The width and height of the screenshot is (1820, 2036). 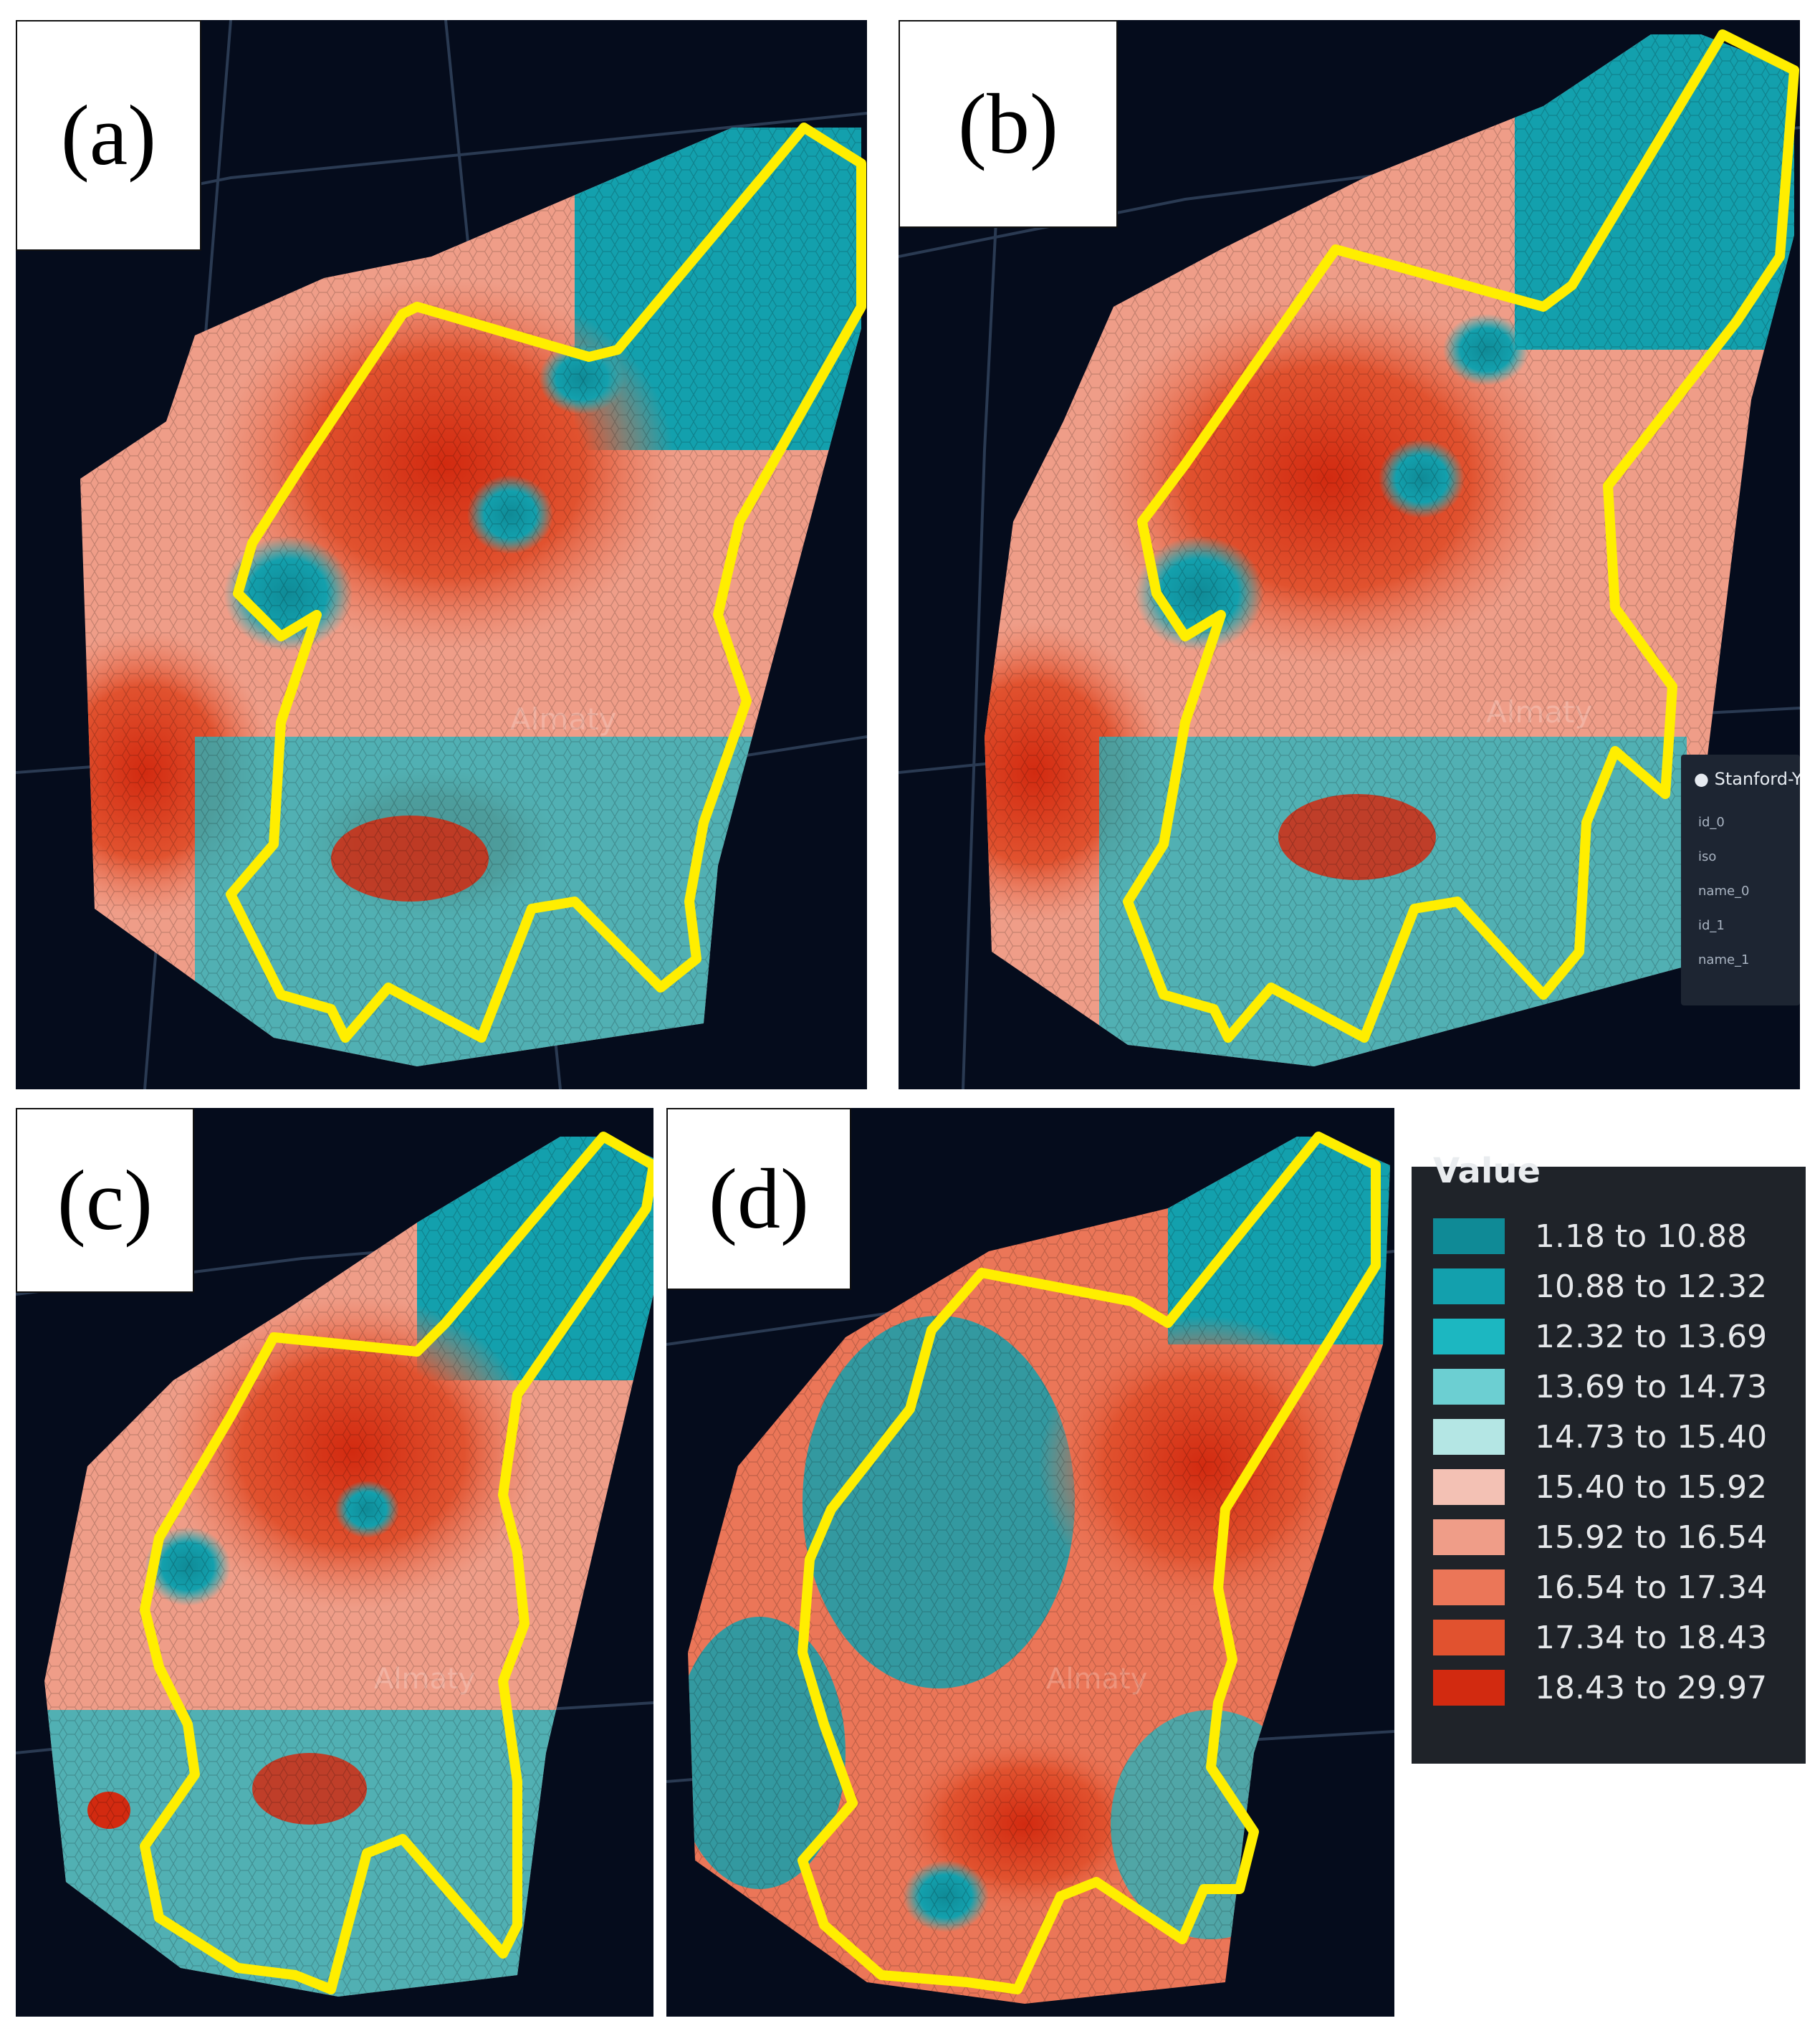 I want to click on legend-label: 12.32 to 13.69, so click(x=1651, y=1336).